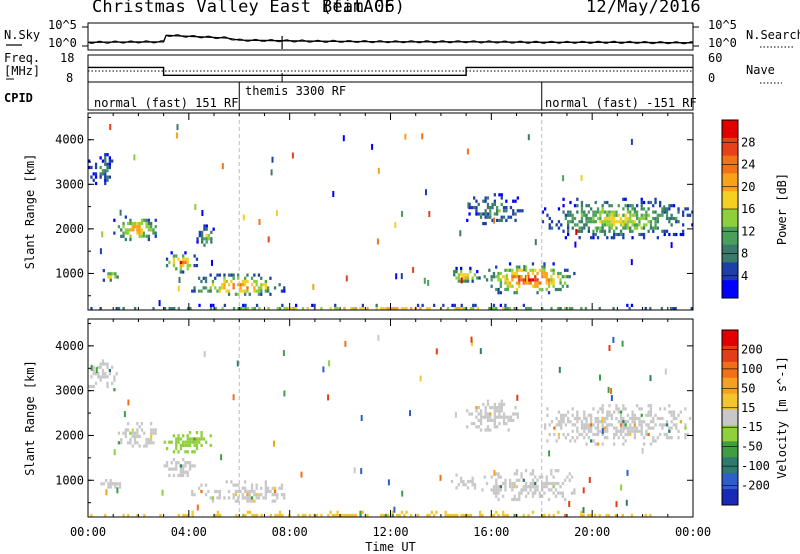 This screenshot has height=554, width=800. I want to click on freq-unit-label: [MHz], so click(22, 71).